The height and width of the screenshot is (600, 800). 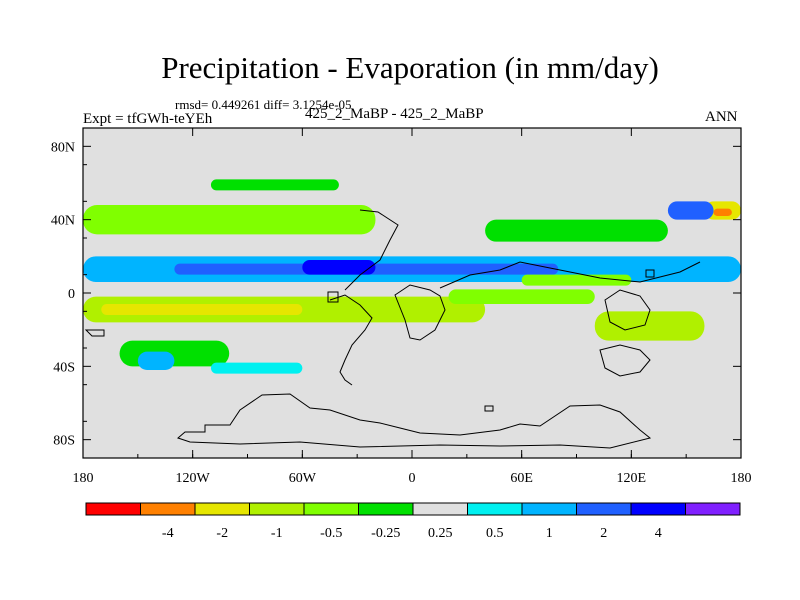 I want to click on region-ne-red-spot, so click(x=722, y=212).